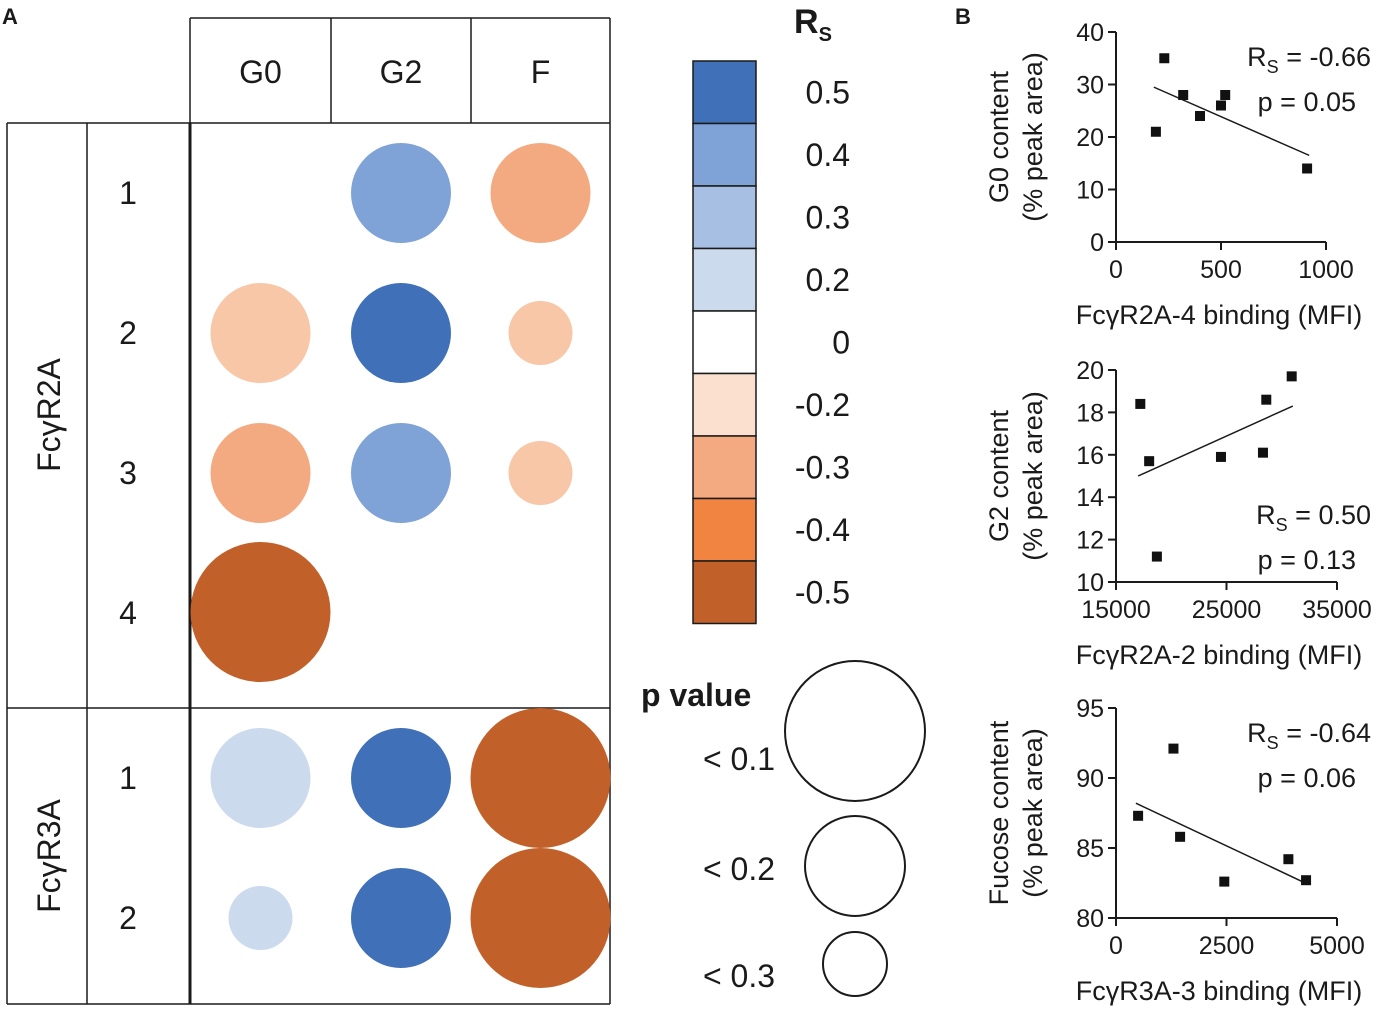 This screenshot has height=1010, width=1387. Describe the element at coordinates (828, 217) in the screenshot. I see `color-scale-label-2: 0.3` at that location.